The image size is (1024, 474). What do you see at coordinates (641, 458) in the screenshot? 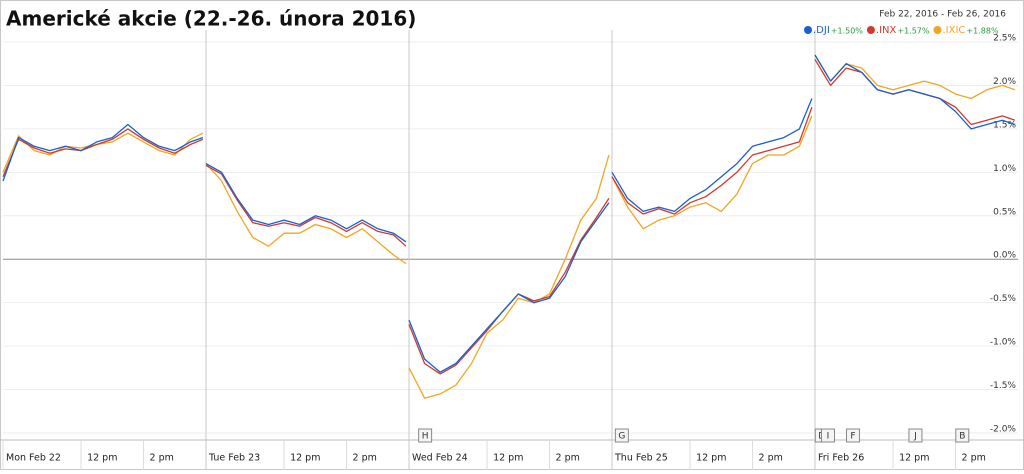
I see `x-tick-label: Thu Feb 25` at bounding box center [641, 458].